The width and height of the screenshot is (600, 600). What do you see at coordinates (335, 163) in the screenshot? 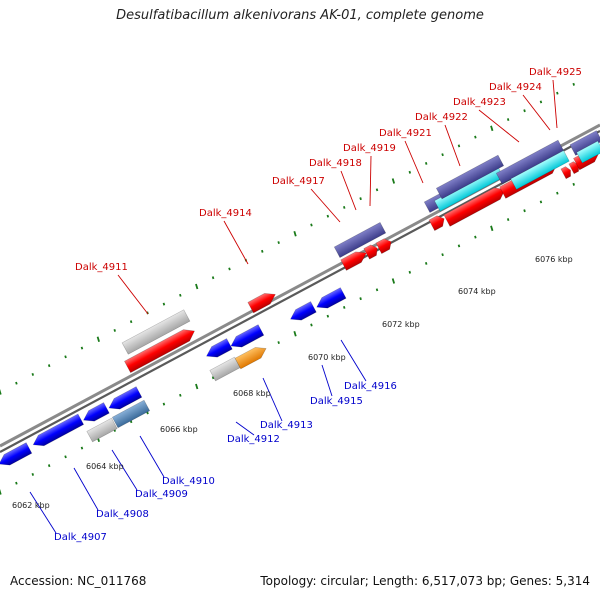
I see `gene-label-dalk-4918: Dalk_4918` at bounding box center [335, 163].